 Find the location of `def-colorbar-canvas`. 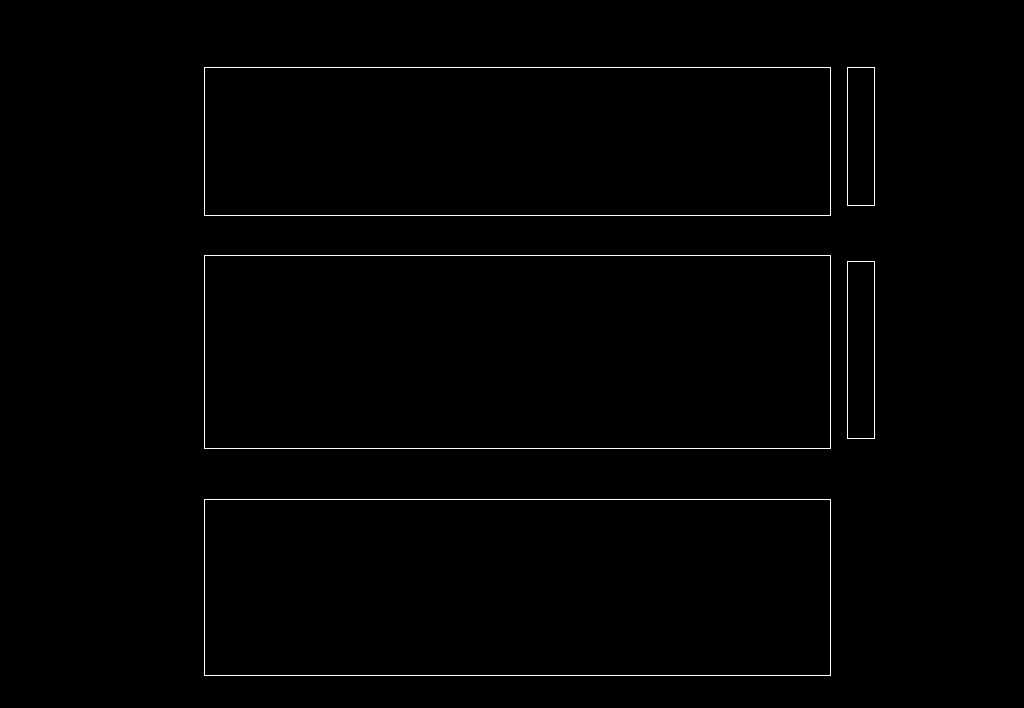

def-colorbar-canvas is located at coordinates (861, 136).